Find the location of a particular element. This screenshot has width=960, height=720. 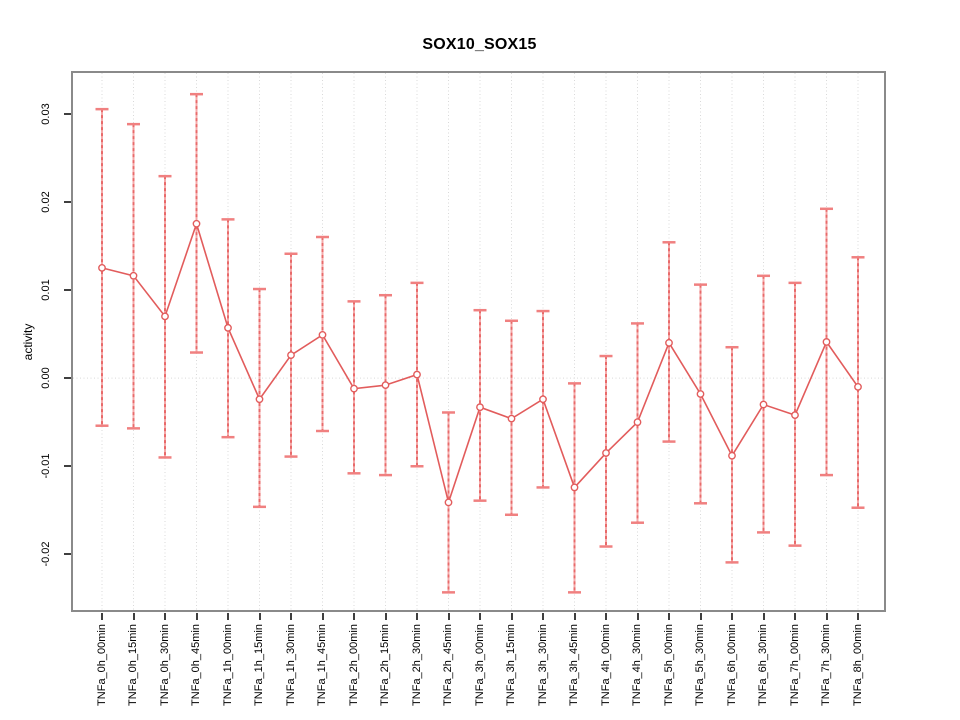

x-tick-label: TNFa_3h_00min is located at coordinates (479, 665).